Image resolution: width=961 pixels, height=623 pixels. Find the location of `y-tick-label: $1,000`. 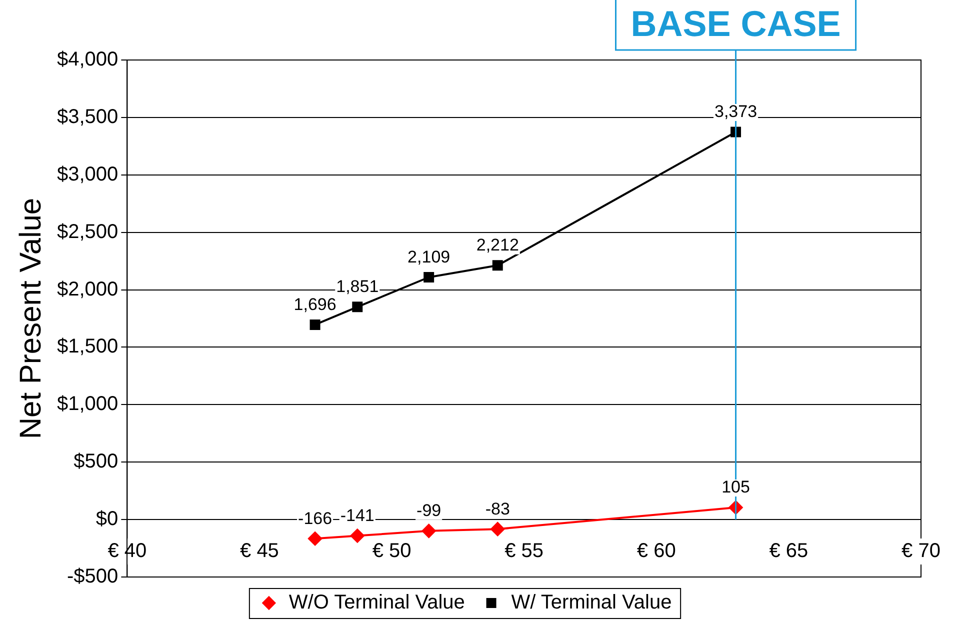

y-tick-label: $1,000 is located at coordinates (87, 404).